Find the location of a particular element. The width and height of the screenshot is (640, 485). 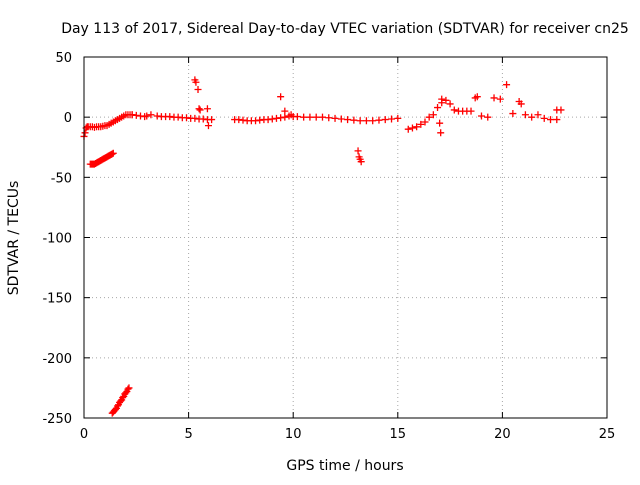

y-tick-label: 0 is located at coordinates (68, 118).